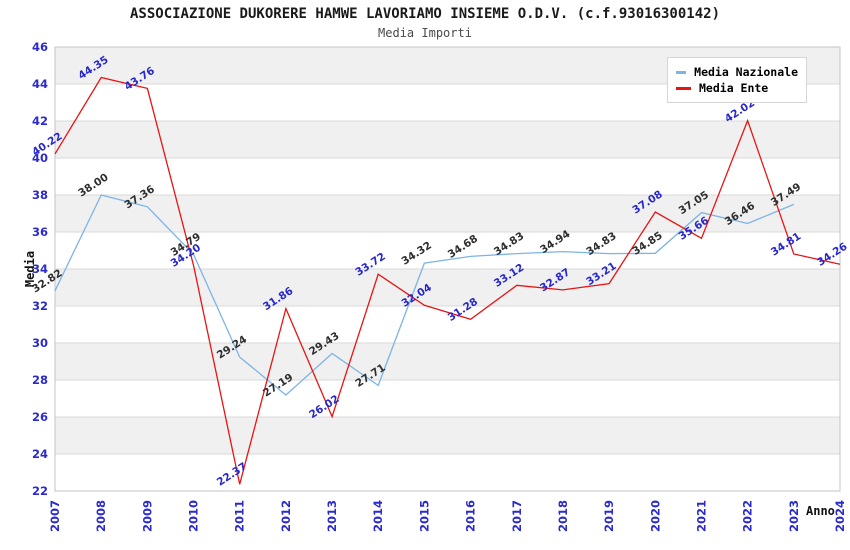 The image size is (850, 550). Describe the element at coordinates (40, 380) in the screenshot. I see `y-tick-label: 28` at that location.